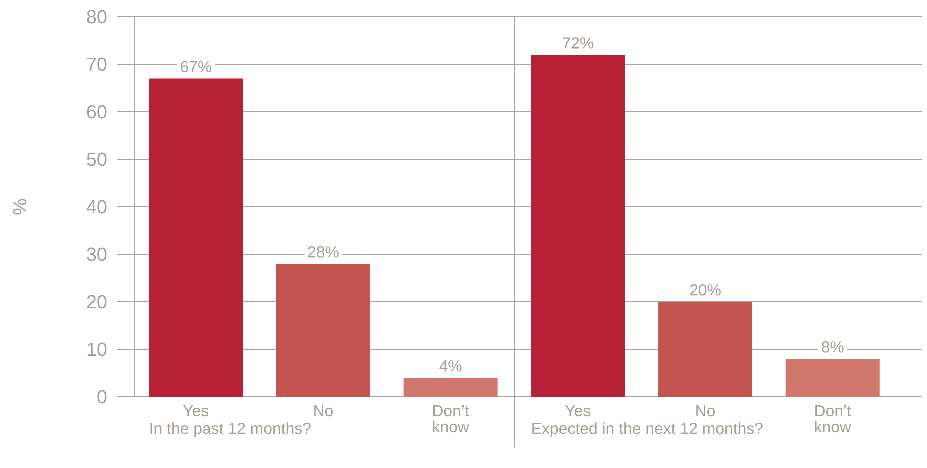 Image resolution: width=927 pixels, height=468 pixels. What do you see at coordinates (97, 302) in the screenshot?
I see `y-tick-label: 20` at bounding box center [97, 302].